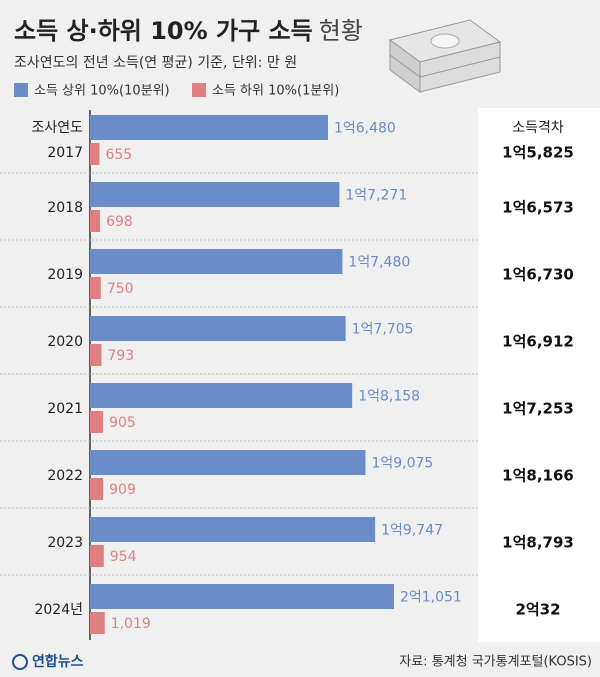 This screenshot has width=600, height=677. What do you see at coordinates (122, 490) in the screenshot?
I see `value-label: 909` at bounding box center [122, 490].